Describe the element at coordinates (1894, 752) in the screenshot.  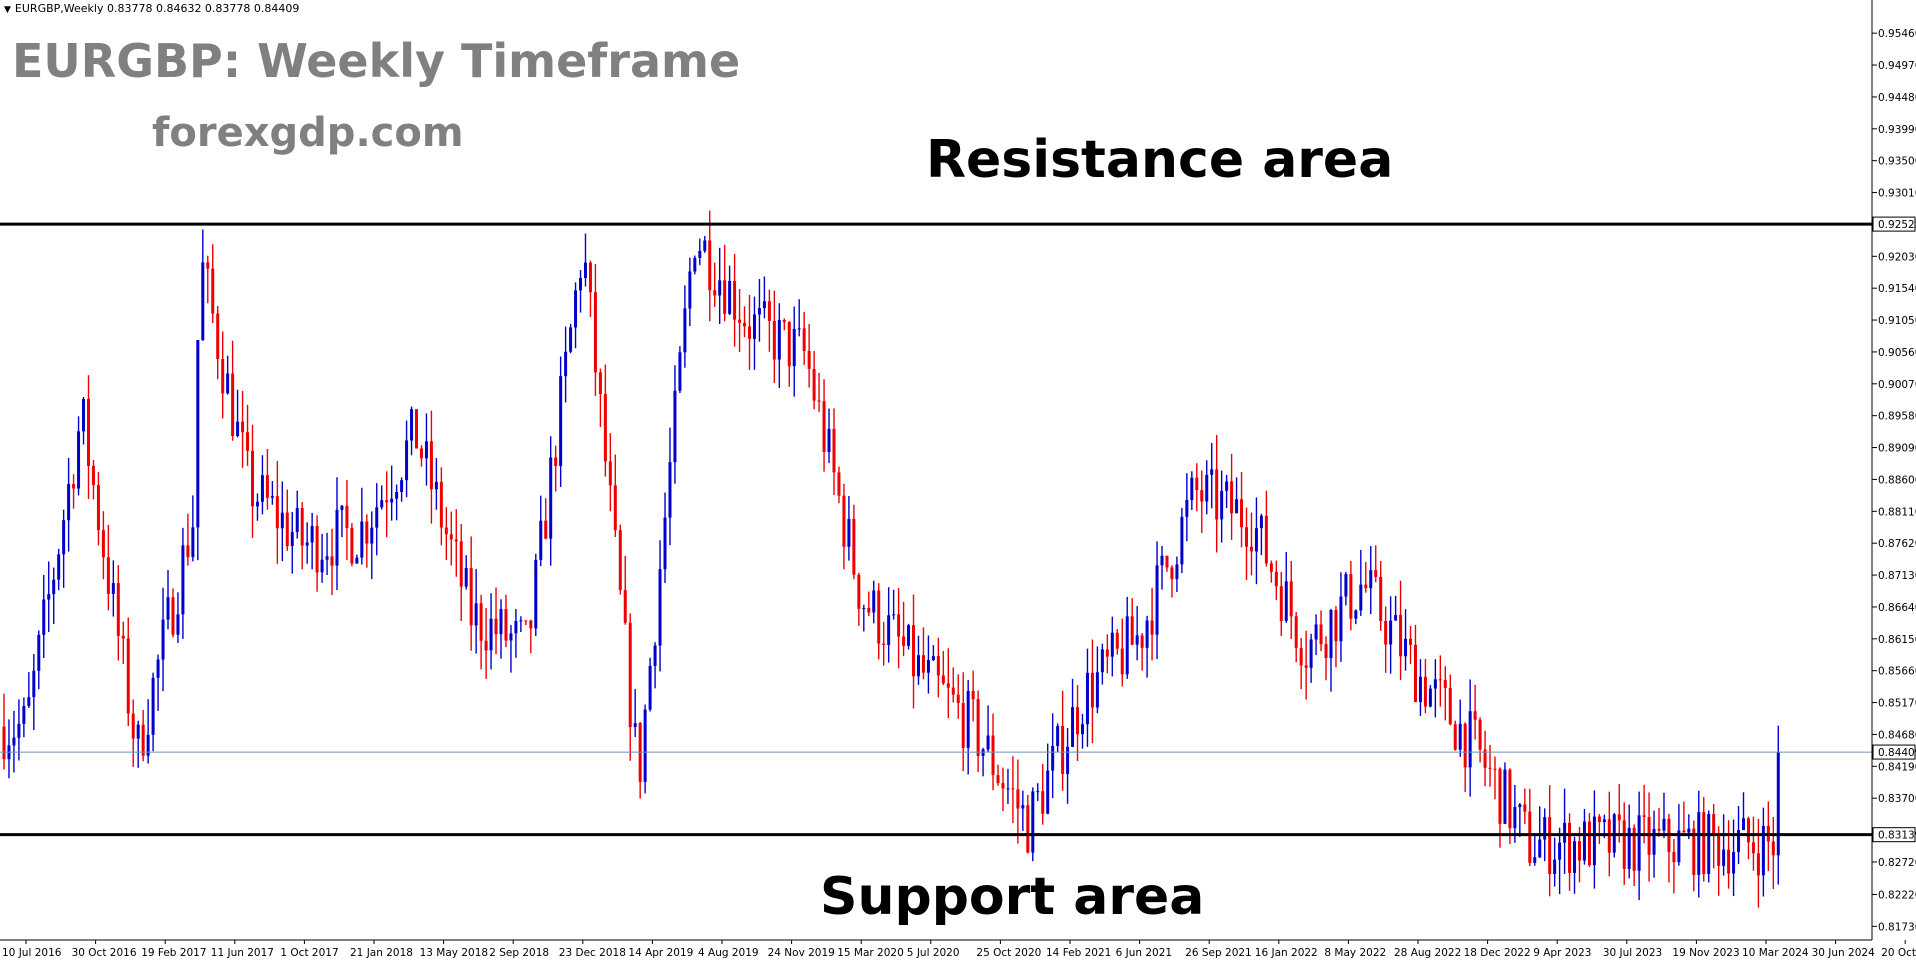
I see `current-price-tag` at that location.